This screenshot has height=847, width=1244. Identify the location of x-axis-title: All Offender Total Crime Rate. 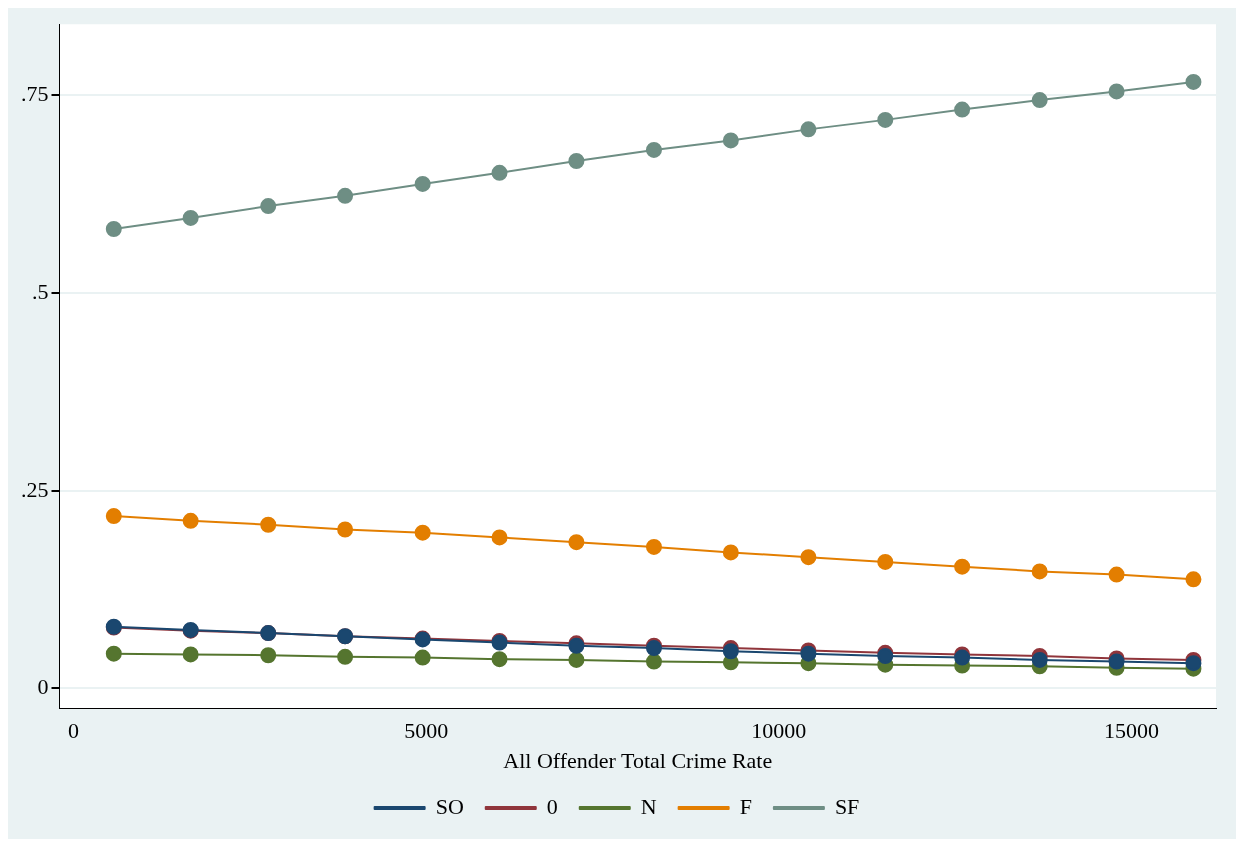
(638, 760).